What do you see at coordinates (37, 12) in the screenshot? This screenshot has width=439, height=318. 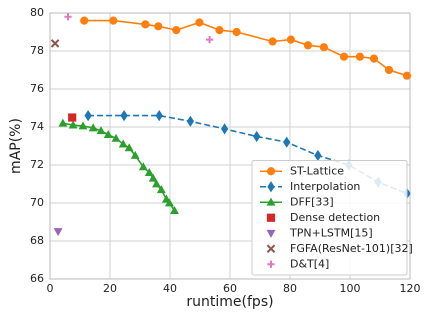 I see `y-tick-label: 80` at bounding box center [37, 12].